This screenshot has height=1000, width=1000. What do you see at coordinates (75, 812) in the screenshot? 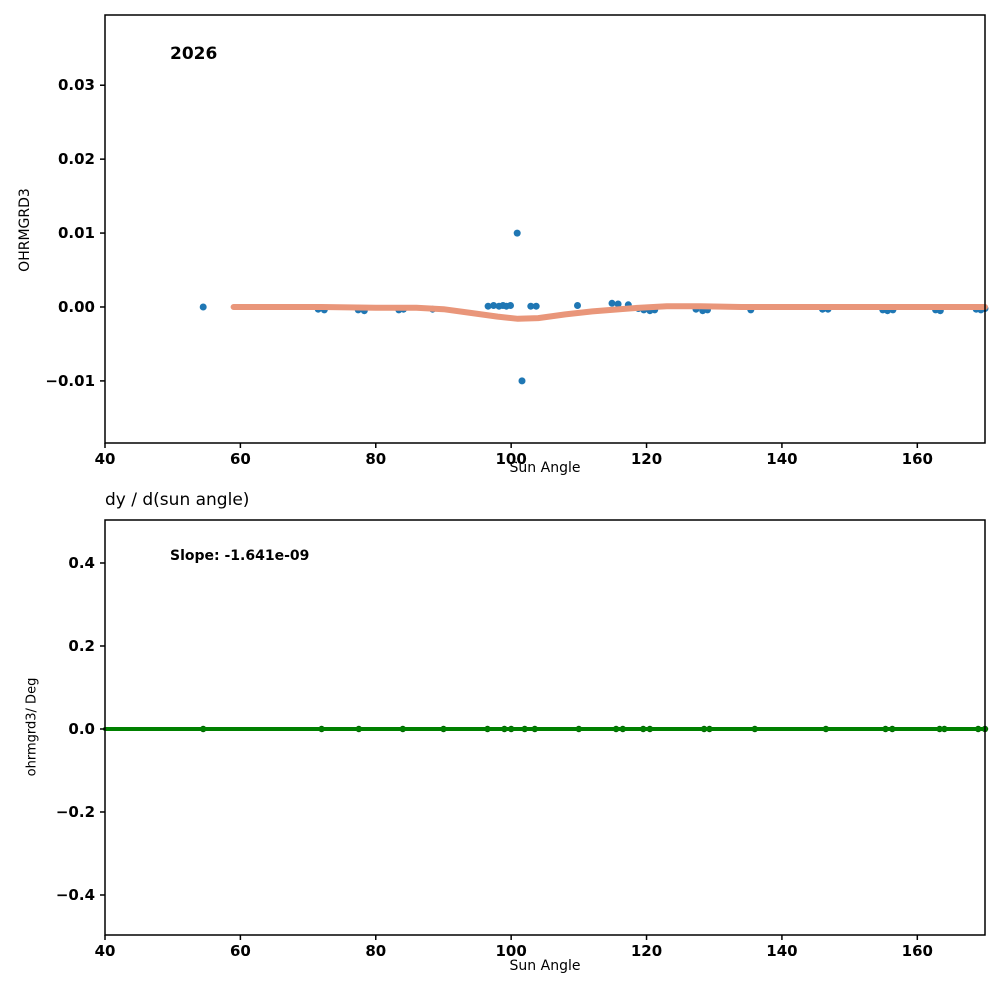
I see `y-tick-label: −0.2` at bounding box center [75, 812].